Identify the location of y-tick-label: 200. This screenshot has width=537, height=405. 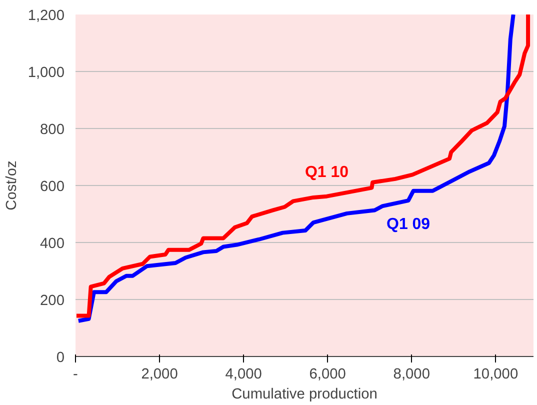
(52, 301).